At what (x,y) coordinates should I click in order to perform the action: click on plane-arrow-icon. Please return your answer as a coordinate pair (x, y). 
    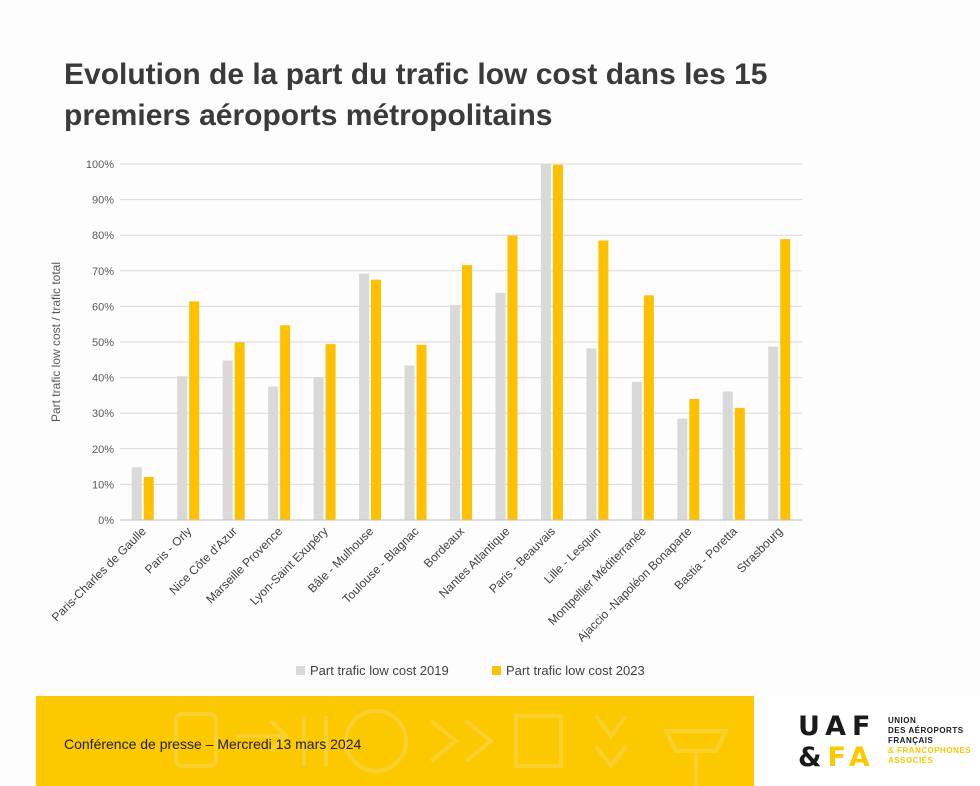
    Looking at the image, I should click on (262, 736).